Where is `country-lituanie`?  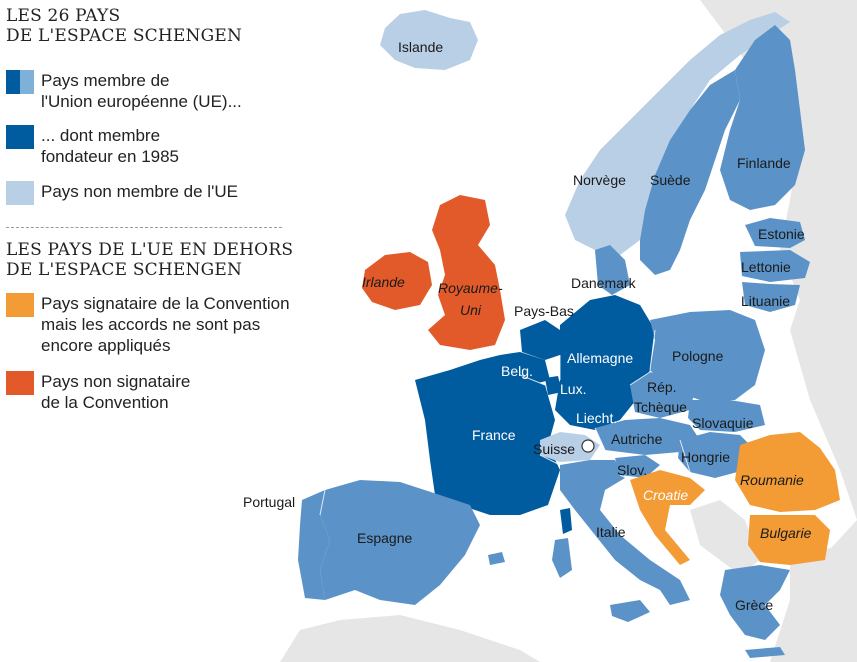 country-lituanie is located at coordinates (771, 297).